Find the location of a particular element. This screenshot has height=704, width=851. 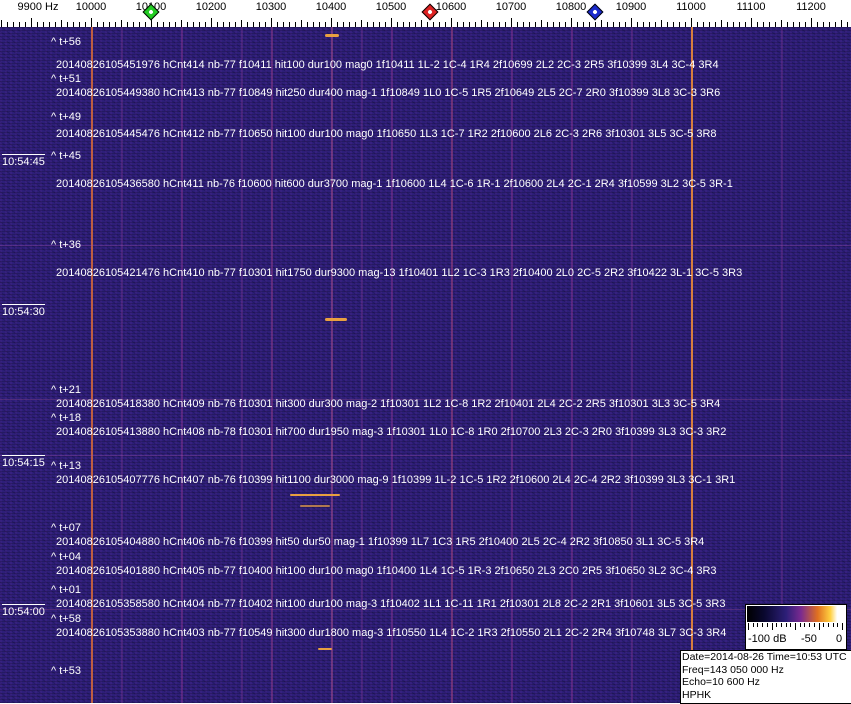

date-time-text: Date=2014-08-26 Time=10:53 UTC is located at coordinates (764, 657).